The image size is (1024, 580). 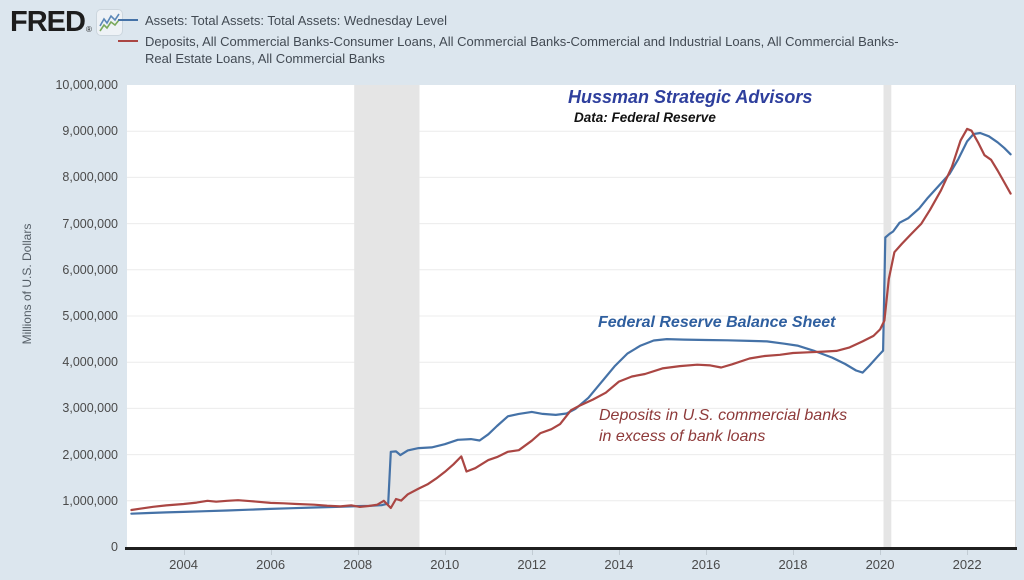 I want to click on fred-logo-text: FRED, so click(x=48, y=22).